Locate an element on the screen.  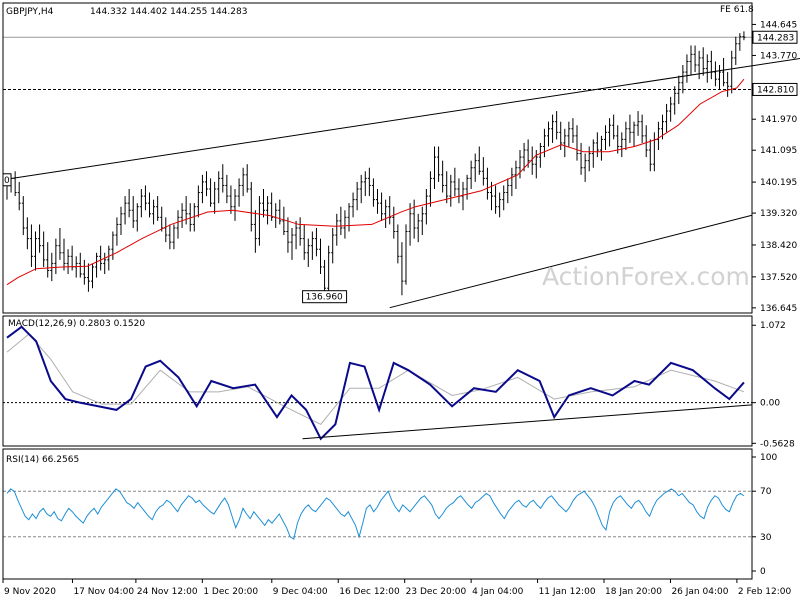
low-marker-label: 136.960 is located at coordinates (324, 298).